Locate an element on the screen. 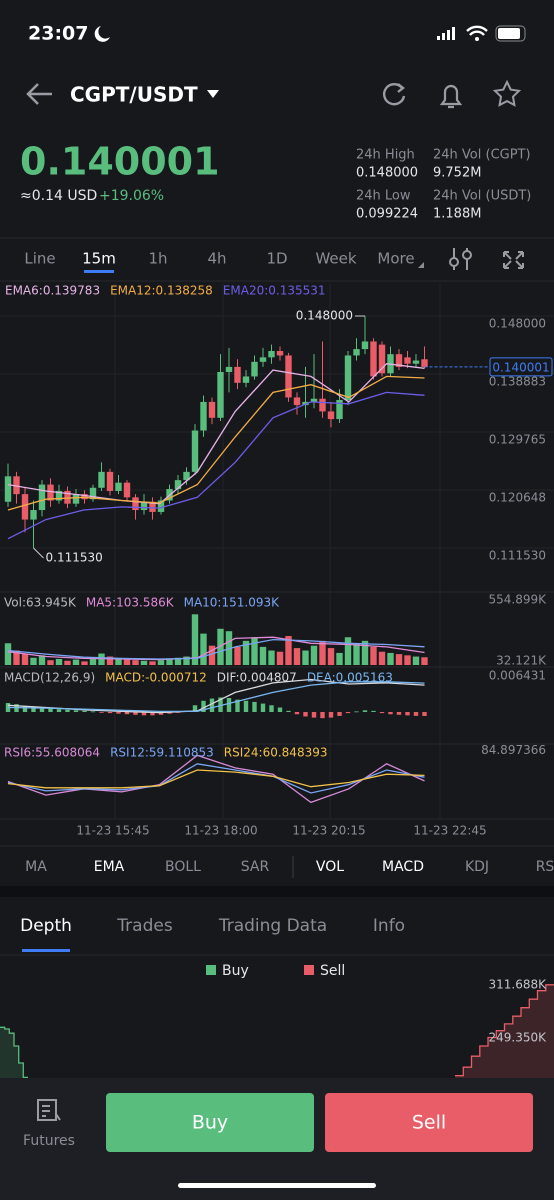 Image resolution: width=554 pixels, height=1200 pixels. indicator-tab: VOL is located at coordinates (330, 867).